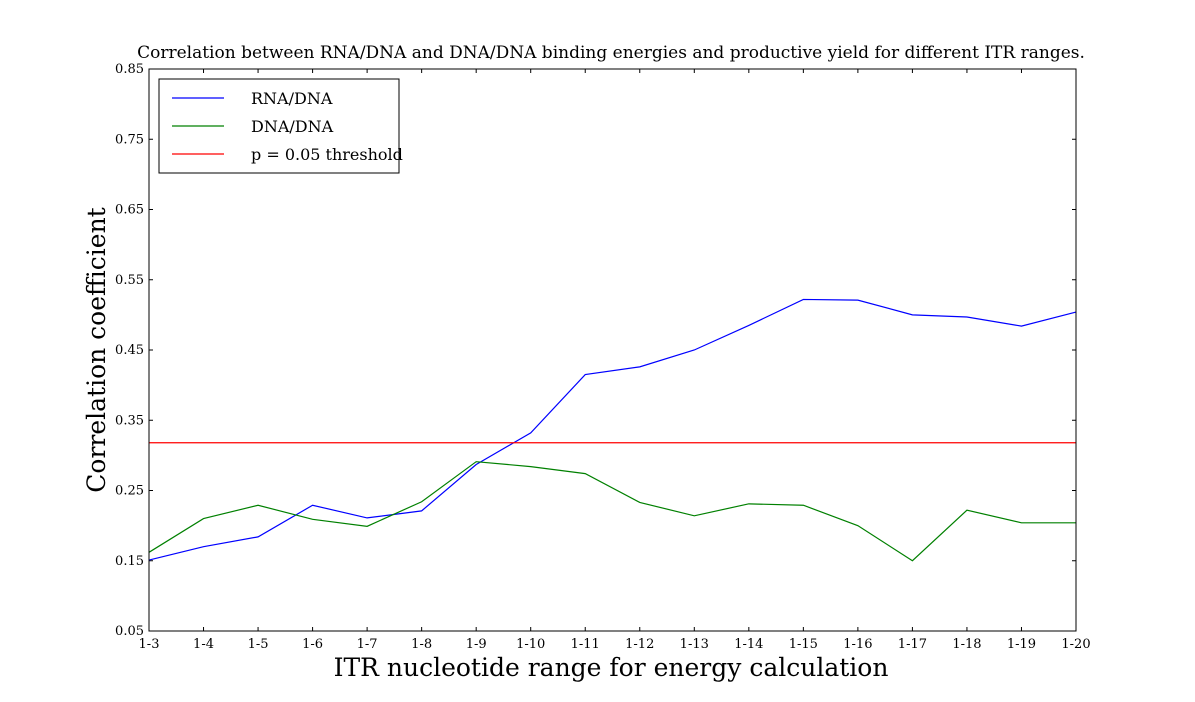 The image size is (1195, 702). I want to click on y-tick-label: 0.15, so click(129, 561).